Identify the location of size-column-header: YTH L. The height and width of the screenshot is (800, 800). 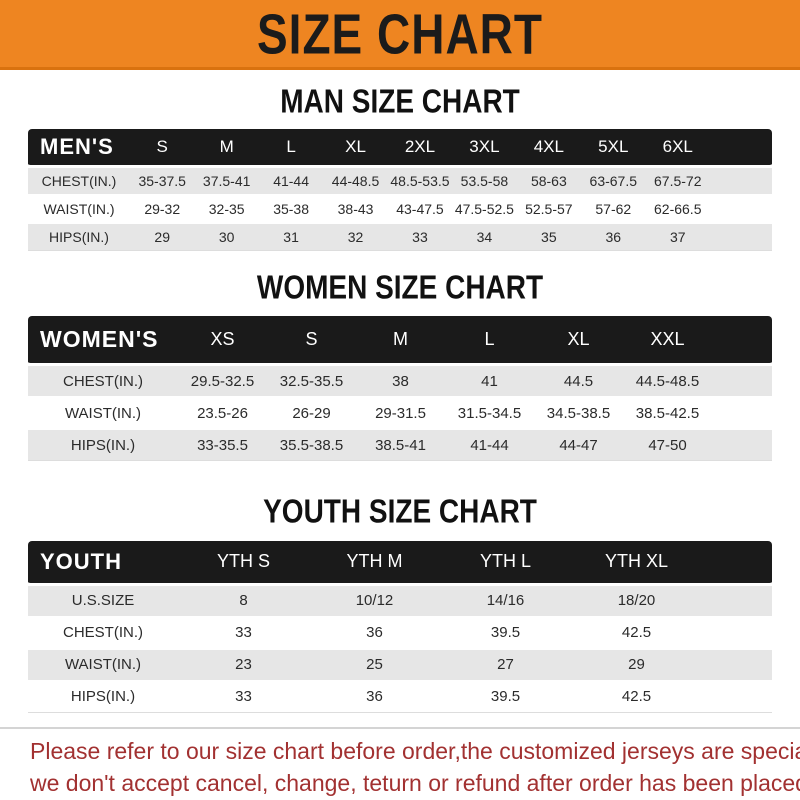
(505, 563).